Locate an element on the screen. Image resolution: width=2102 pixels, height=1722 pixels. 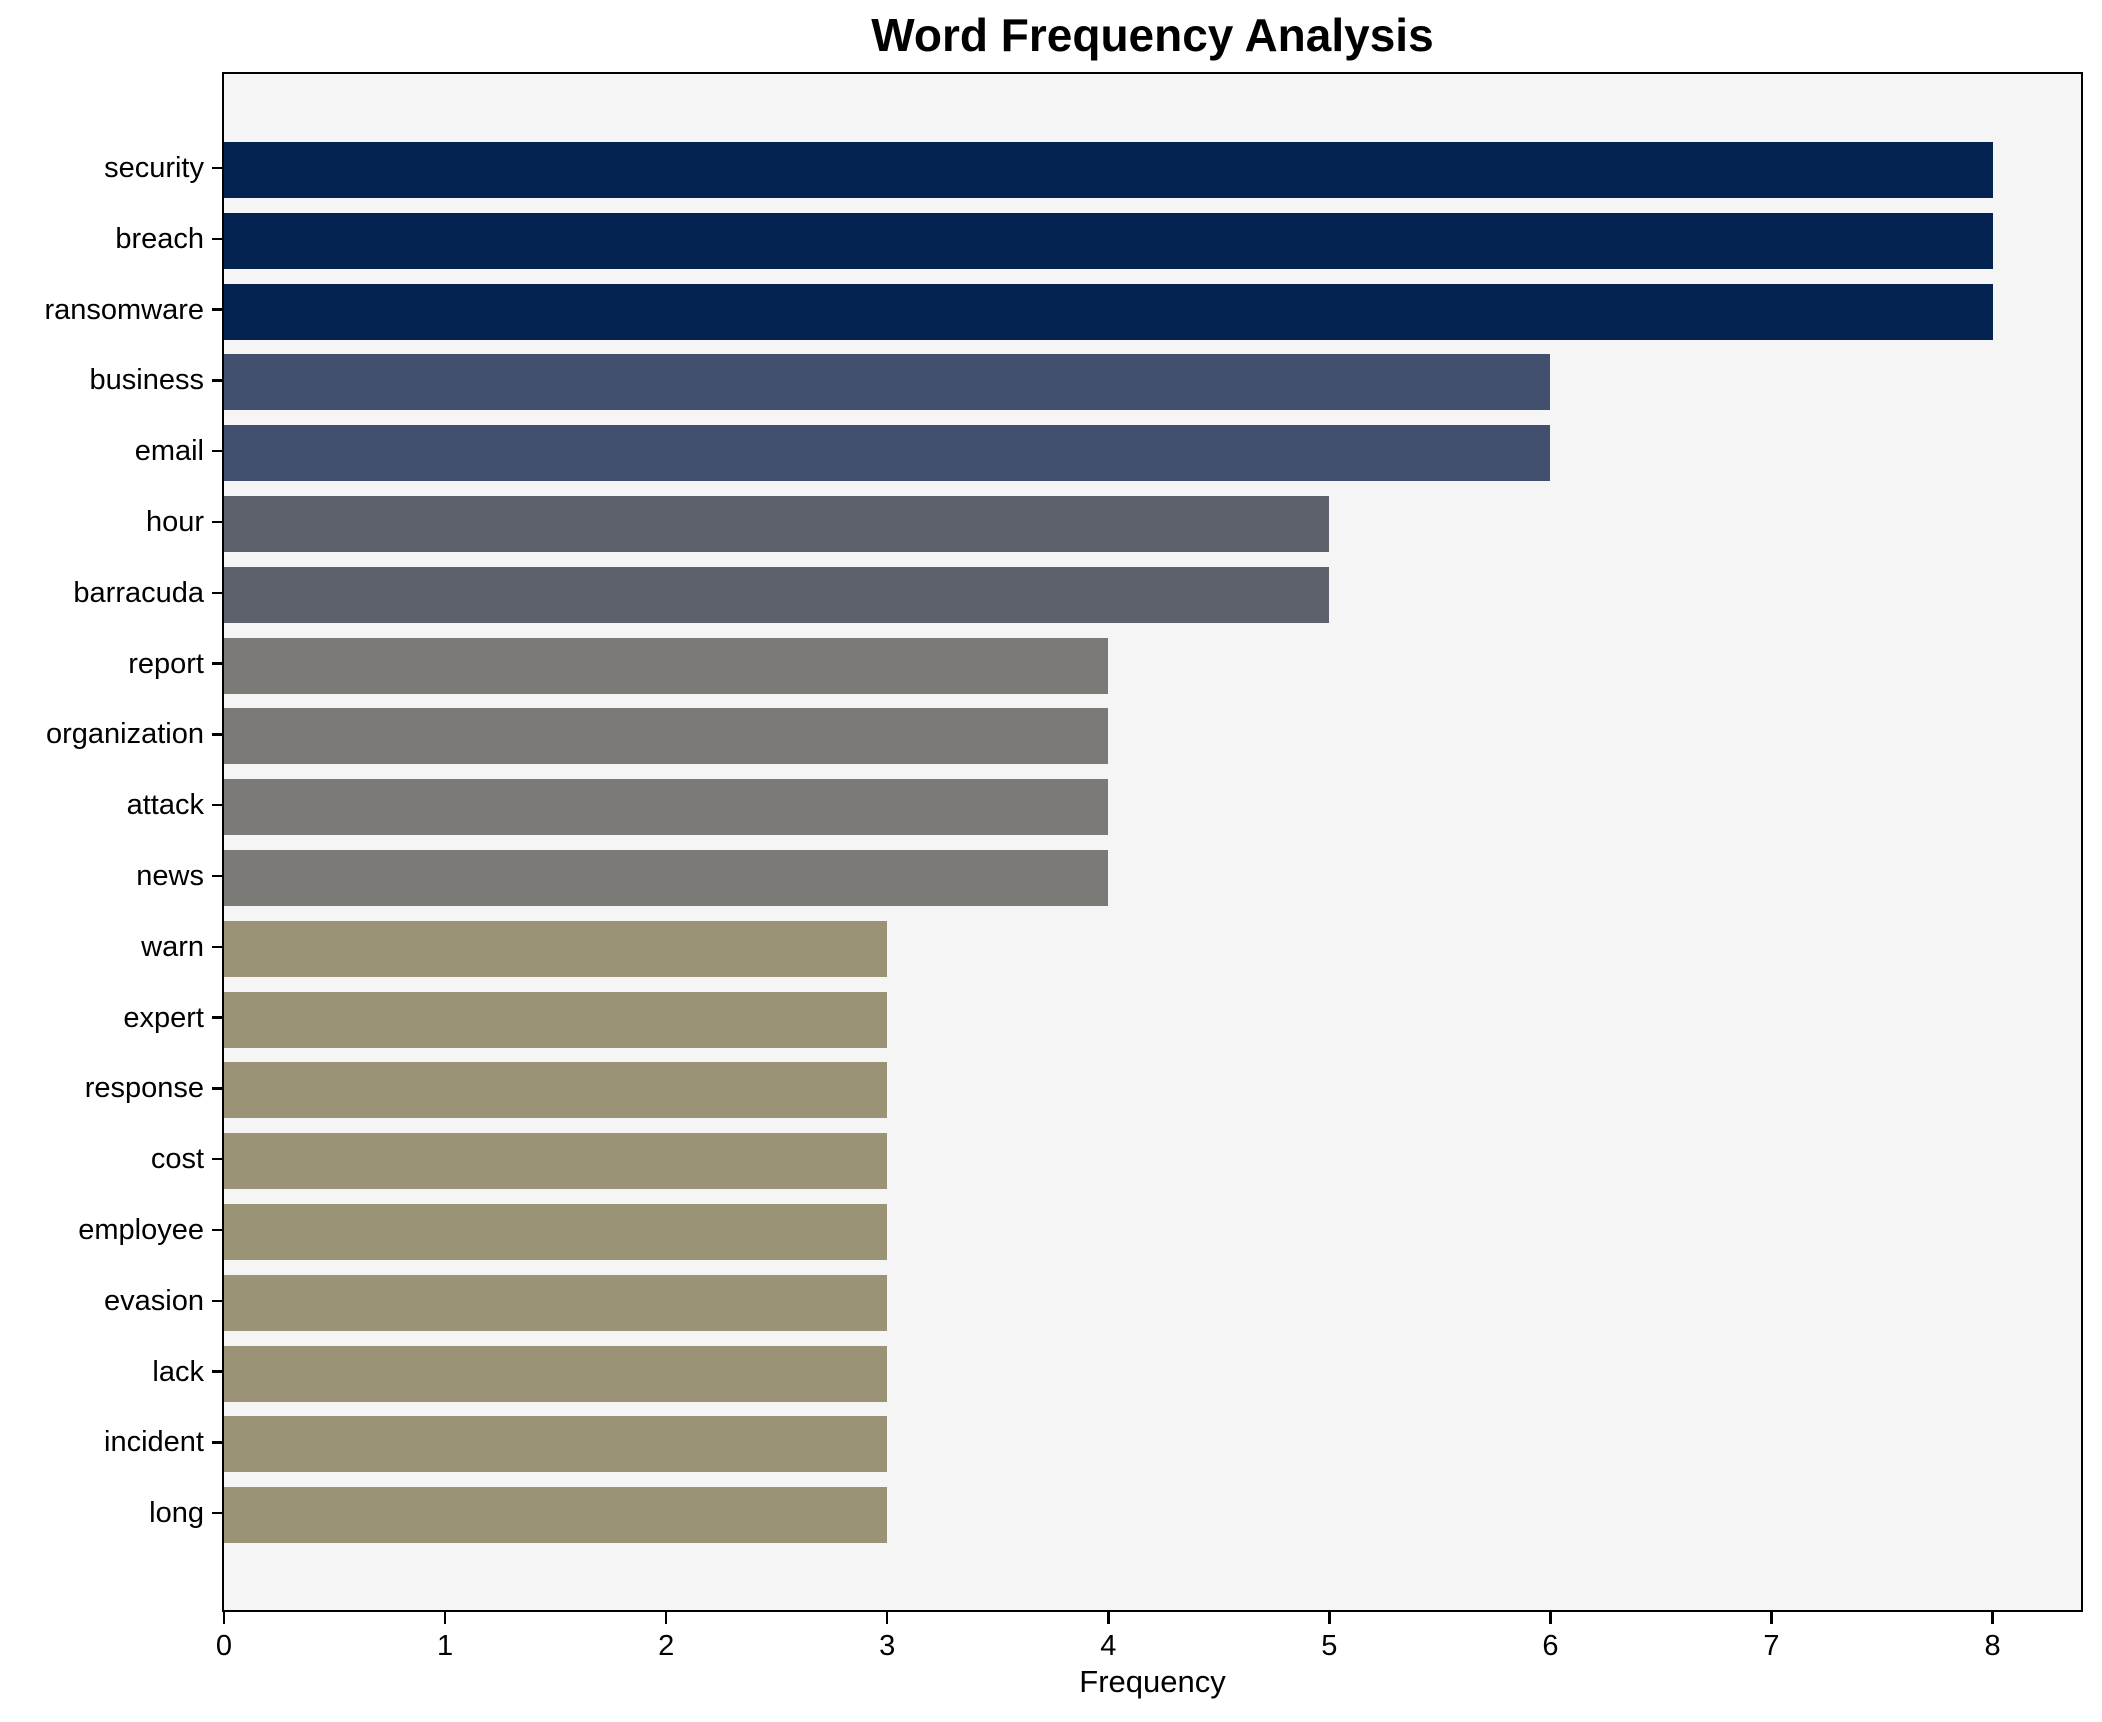
y-label-employee: employee is located at coordinates (141, 1230).